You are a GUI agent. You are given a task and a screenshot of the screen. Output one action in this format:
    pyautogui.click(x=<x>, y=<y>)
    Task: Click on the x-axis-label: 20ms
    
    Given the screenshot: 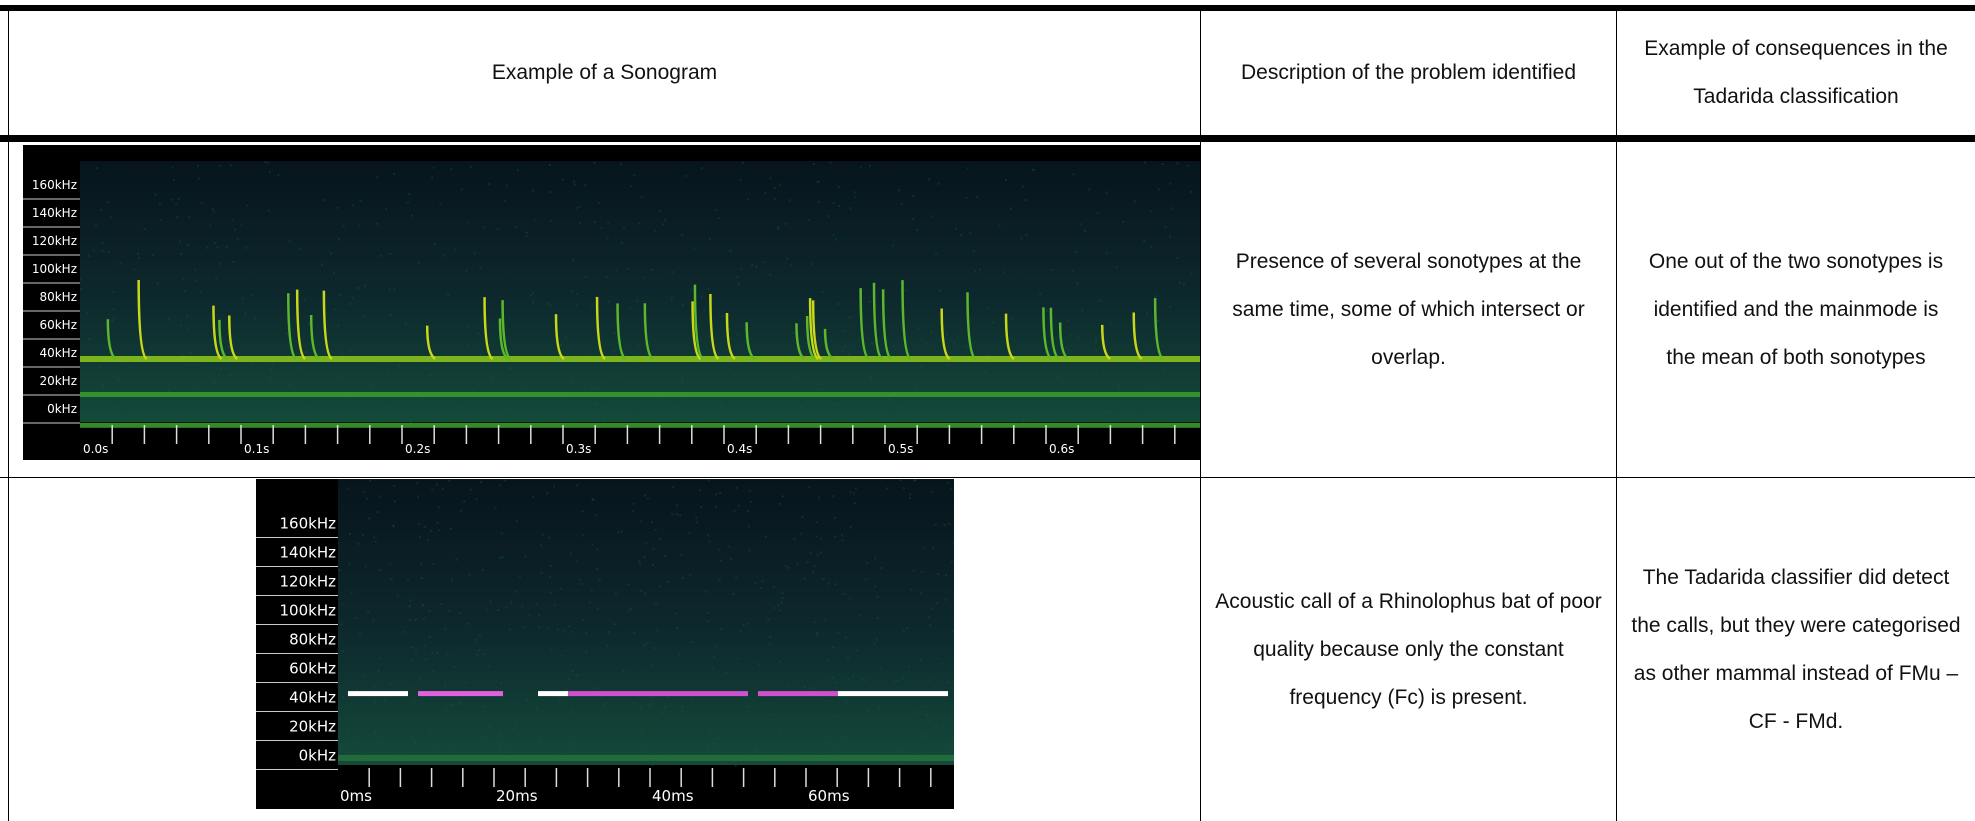 What is the action you would take?
    pyautogui.click(x=517, y=796)
    